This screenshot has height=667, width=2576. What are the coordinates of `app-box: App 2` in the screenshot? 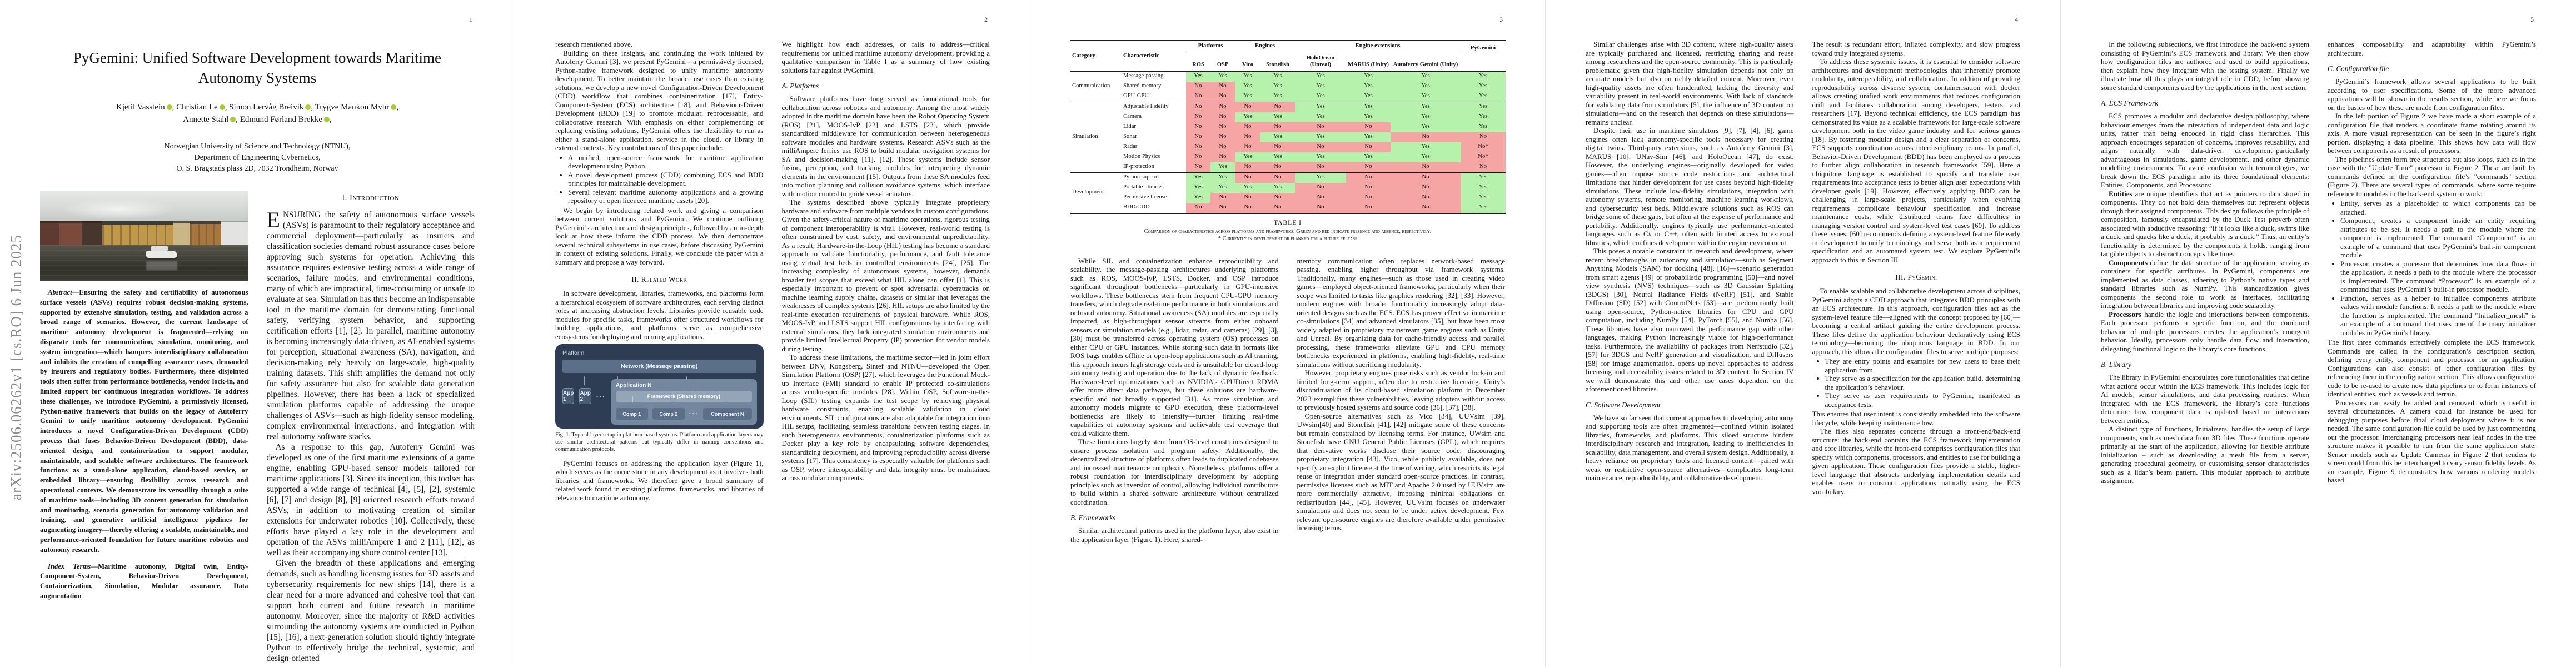 It's located at (585, 396).